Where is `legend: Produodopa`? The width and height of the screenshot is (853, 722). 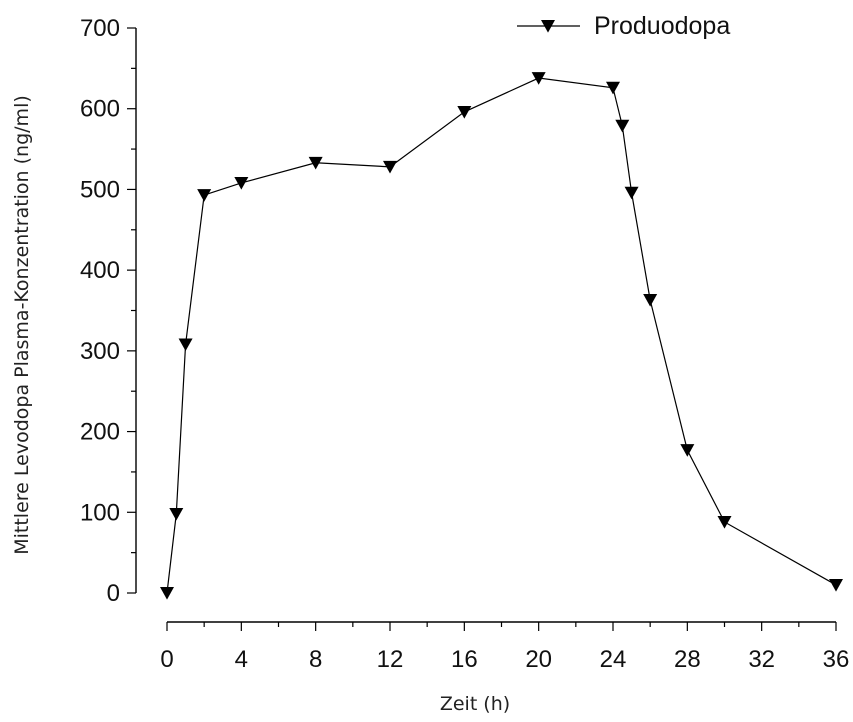
legend: Produodopa is located at coordinates (623, 26).